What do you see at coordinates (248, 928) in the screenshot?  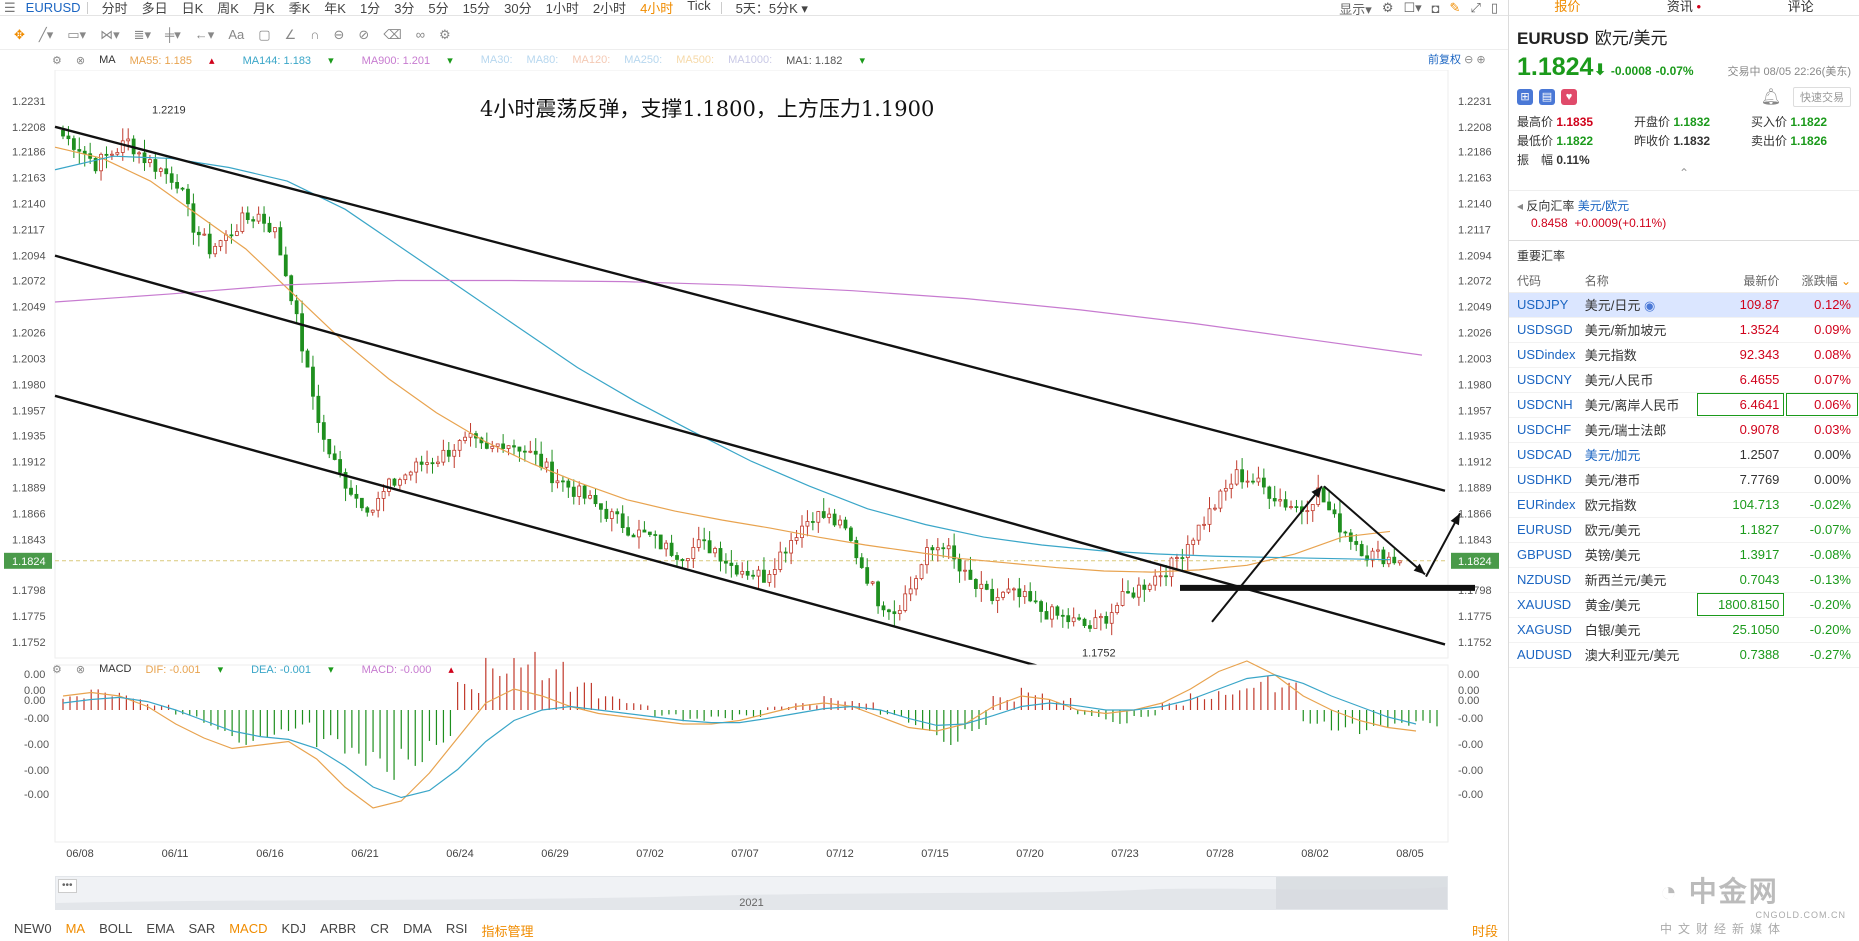 I see `indicator-5: MACD` at bounding box center [248, 928].